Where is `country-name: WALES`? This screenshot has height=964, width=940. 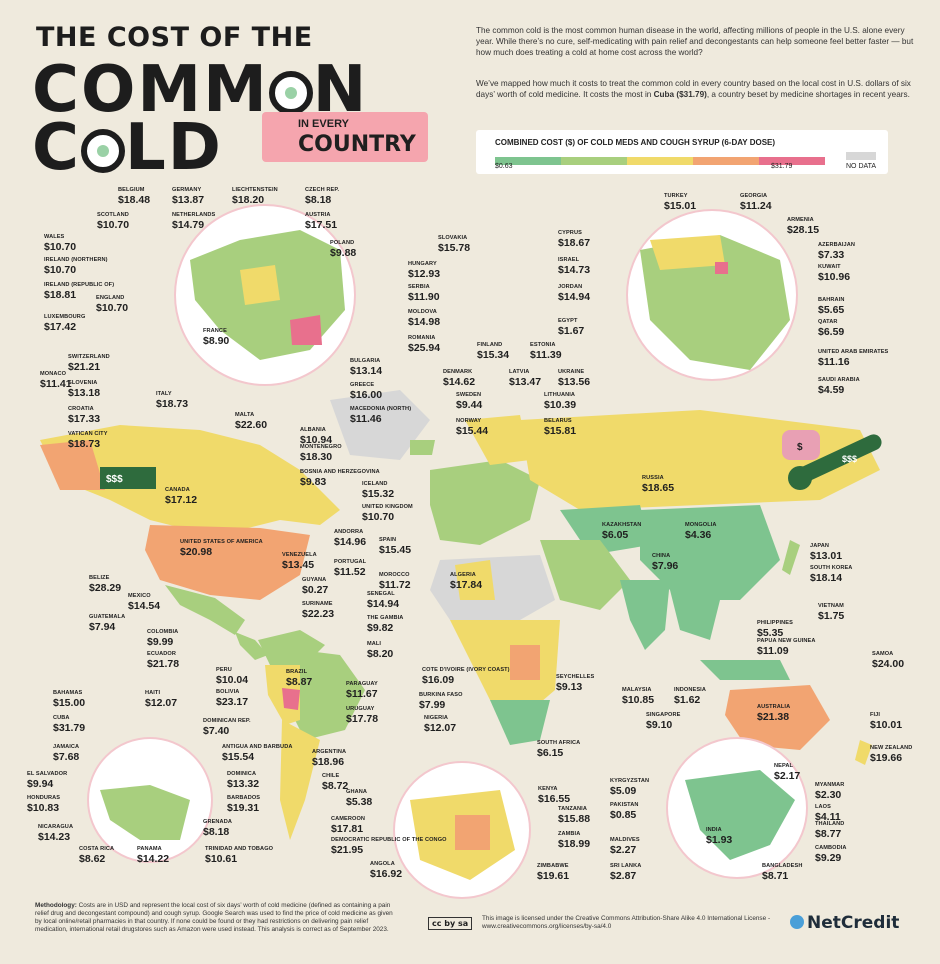 country-name: WALES is located at coordinates (54, 237).